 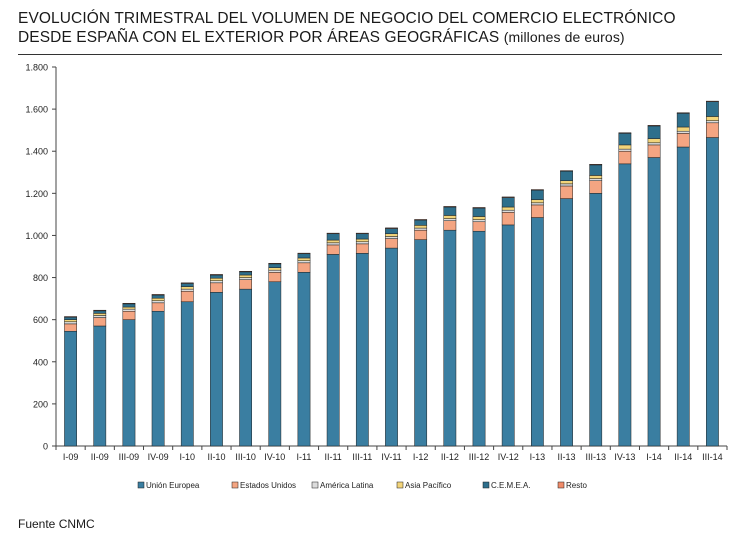 What do you see at coordinates (370, 54) in the screenshot?
I see `title-rule` at bounding box center [370, 54].